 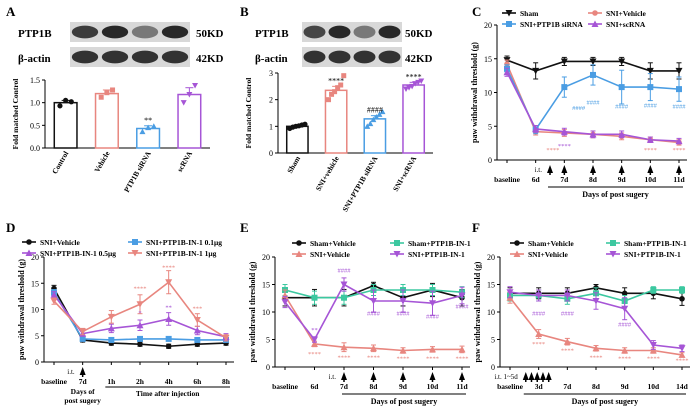 I want to click on x-tick-label: 7d, so click(x=344, y=386).